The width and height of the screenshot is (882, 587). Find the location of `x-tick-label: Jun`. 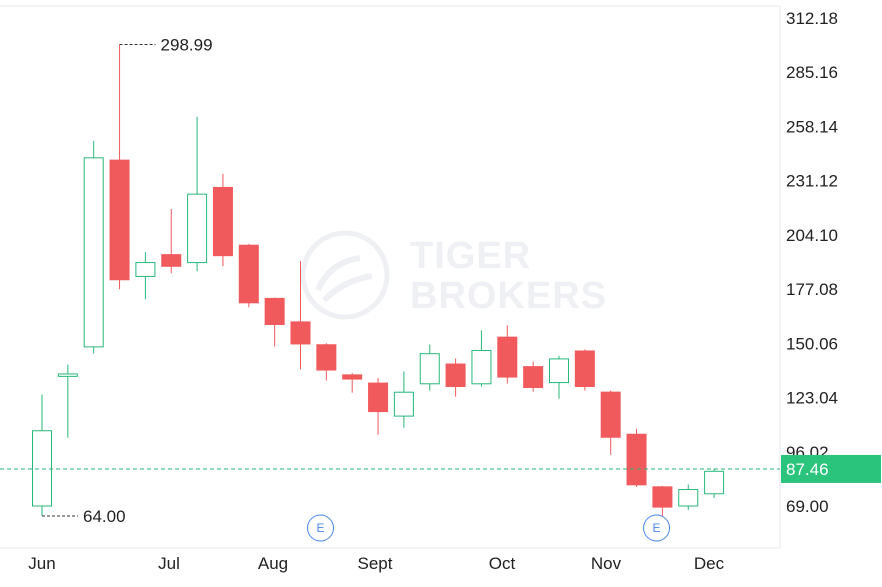

x-tick-label: Jun is located at coordinates (41, 563).